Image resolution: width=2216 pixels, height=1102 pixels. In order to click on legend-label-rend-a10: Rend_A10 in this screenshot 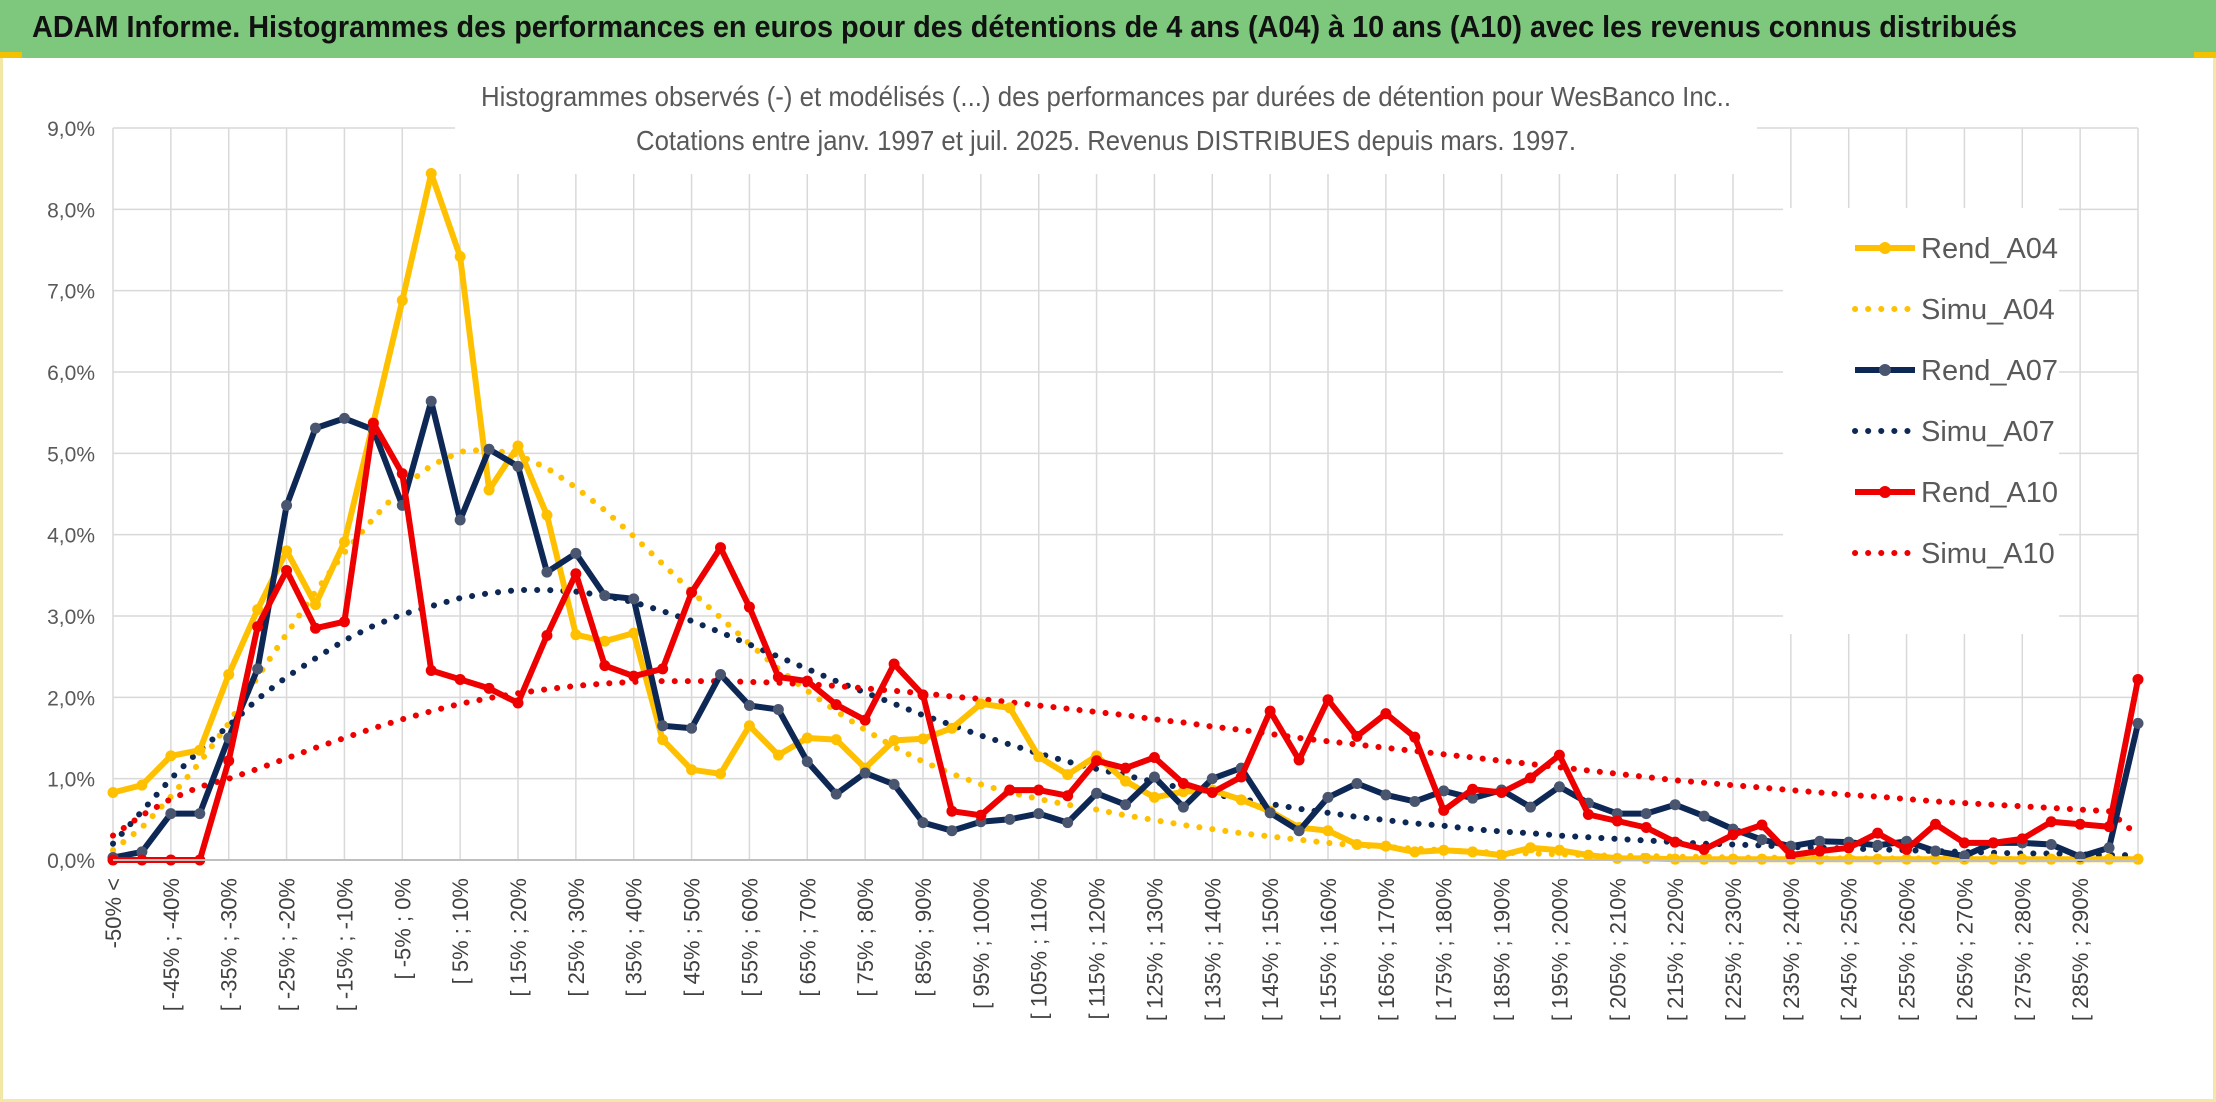, I will do `click(1989, 493)`.